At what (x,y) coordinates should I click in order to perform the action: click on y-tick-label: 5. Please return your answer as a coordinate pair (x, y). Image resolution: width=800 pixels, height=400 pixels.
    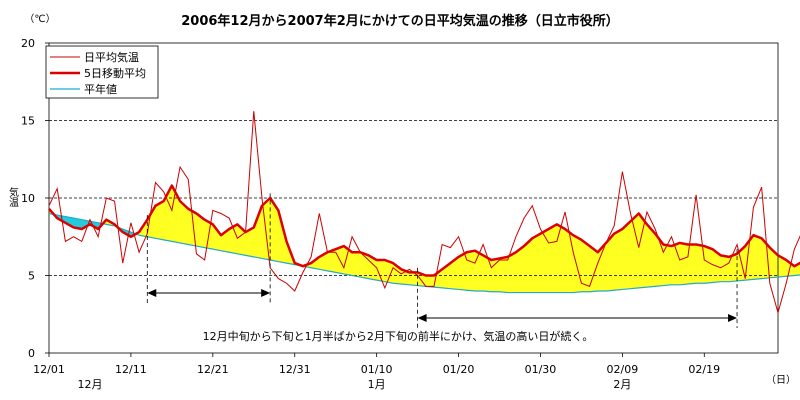
    Looking at the image, I should click on (31, 276).